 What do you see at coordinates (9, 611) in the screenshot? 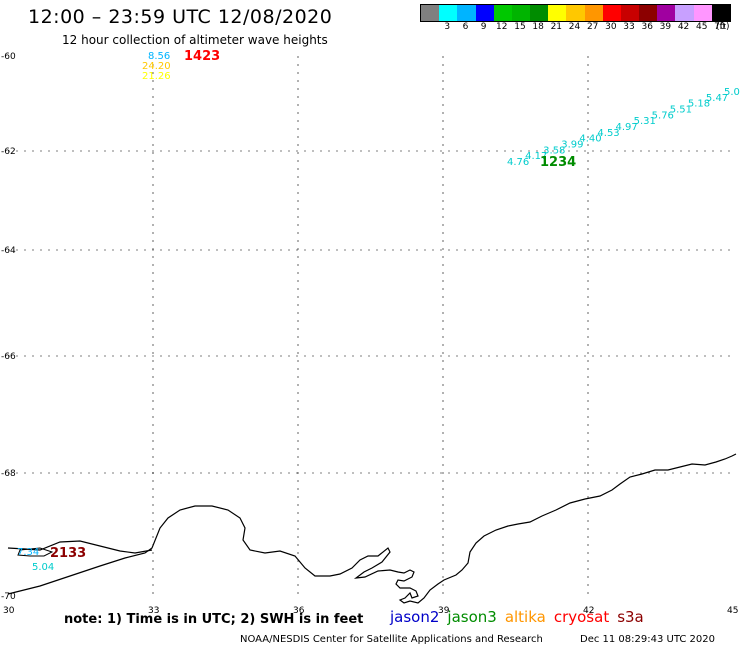
I see `longitude-label: 30` at bounding box center [9, 611].